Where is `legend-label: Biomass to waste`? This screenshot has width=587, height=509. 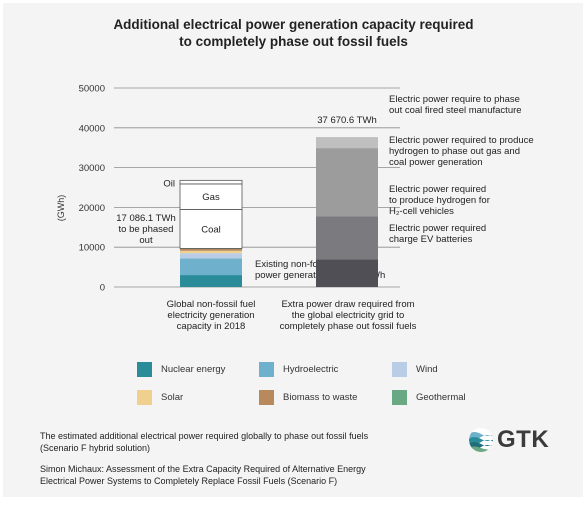 legend-label: Biomass to waste is located at coordinates (320, 397).